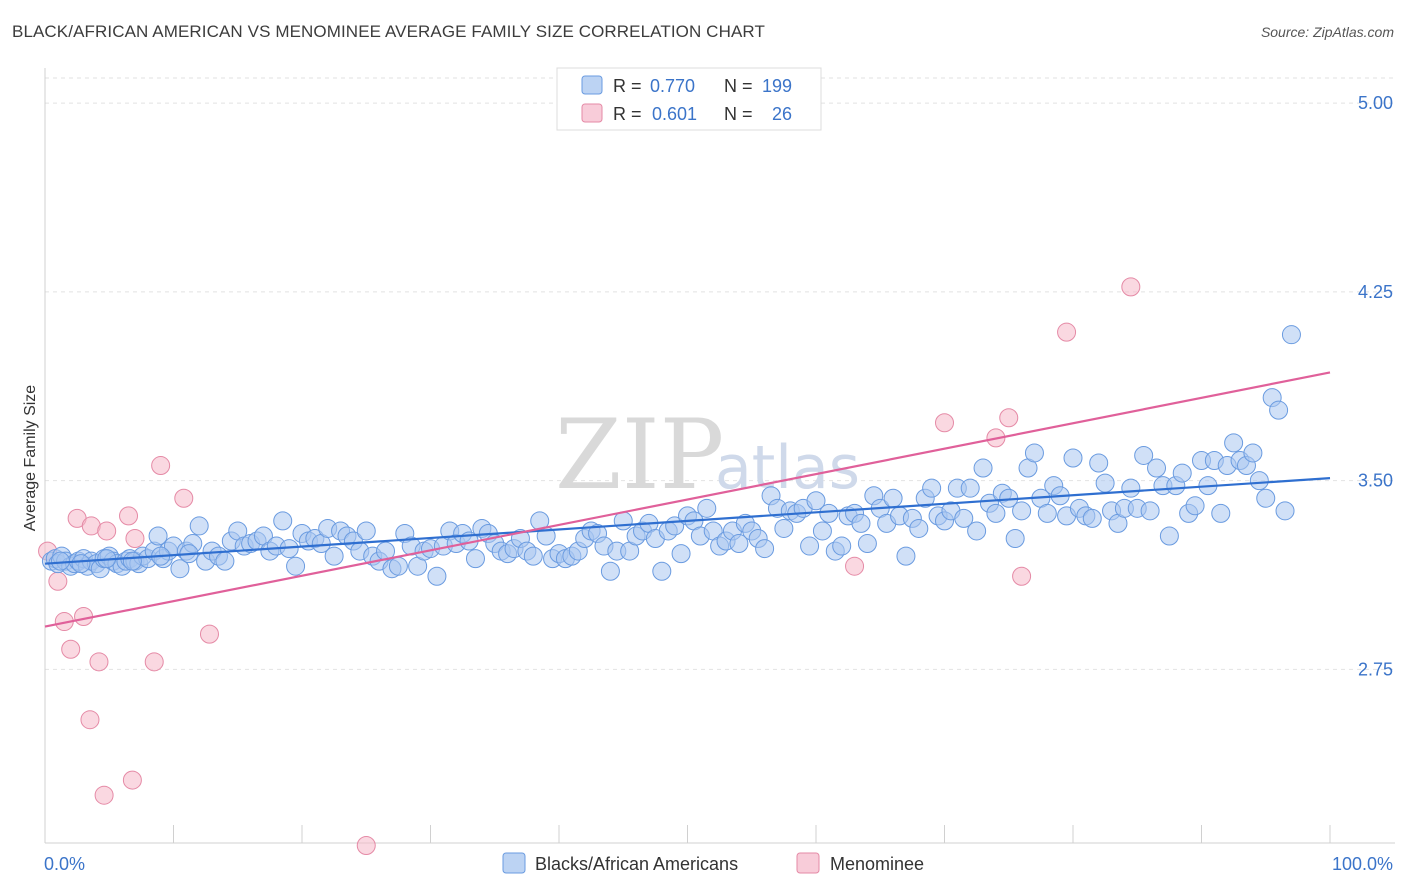 The image size is (1406, 892). Describe the element at coordinates (1375, 103) in the screenshot. I see `y-tick-label: 5.00` at that location.